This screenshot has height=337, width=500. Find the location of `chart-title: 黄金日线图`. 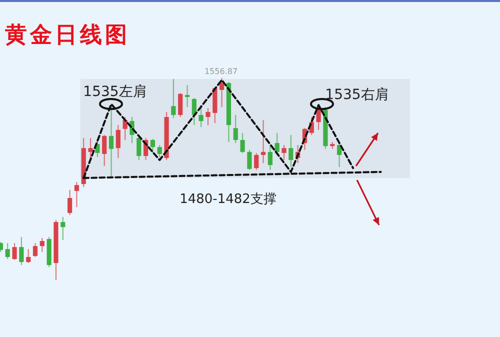

chart-title: 黄金日线图 is located at coordinates (67, 35).